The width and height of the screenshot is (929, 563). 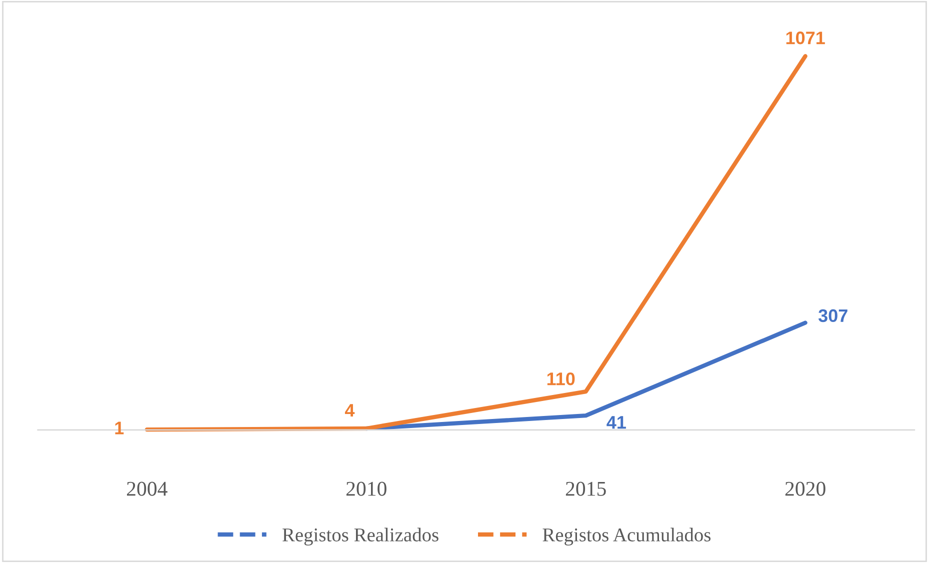 What do you see at coordinates (366, 489) in the screenshot?
I see `x-tick-label: 2010` at bounding box center [366, 489].